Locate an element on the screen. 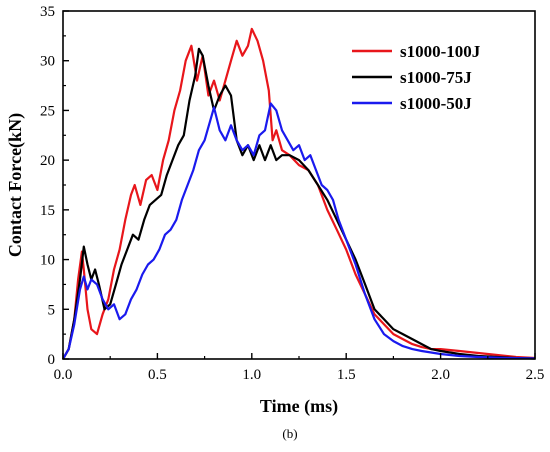 The image size is (550, 452). y-tick-label: 15 is located at coordinates (47, 211).